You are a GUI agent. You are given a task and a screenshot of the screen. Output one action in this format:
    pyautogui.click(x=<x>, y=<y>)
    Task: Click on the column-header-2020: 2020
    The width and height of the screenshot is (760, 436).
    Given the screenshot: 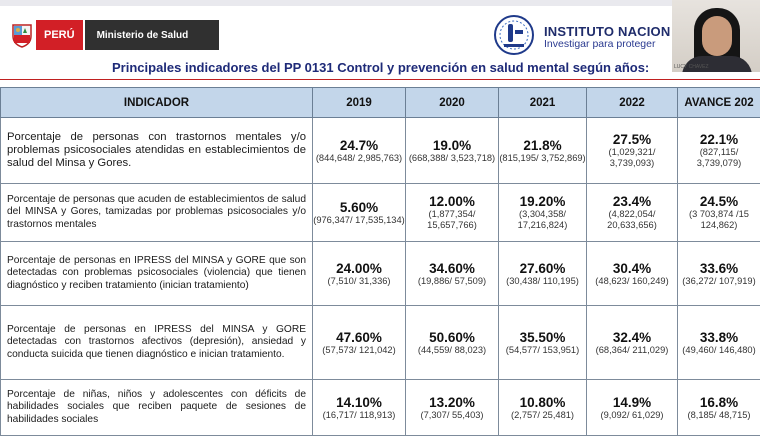 What is the action you would take?
    pyautogui.click(x=452, y=103)
    